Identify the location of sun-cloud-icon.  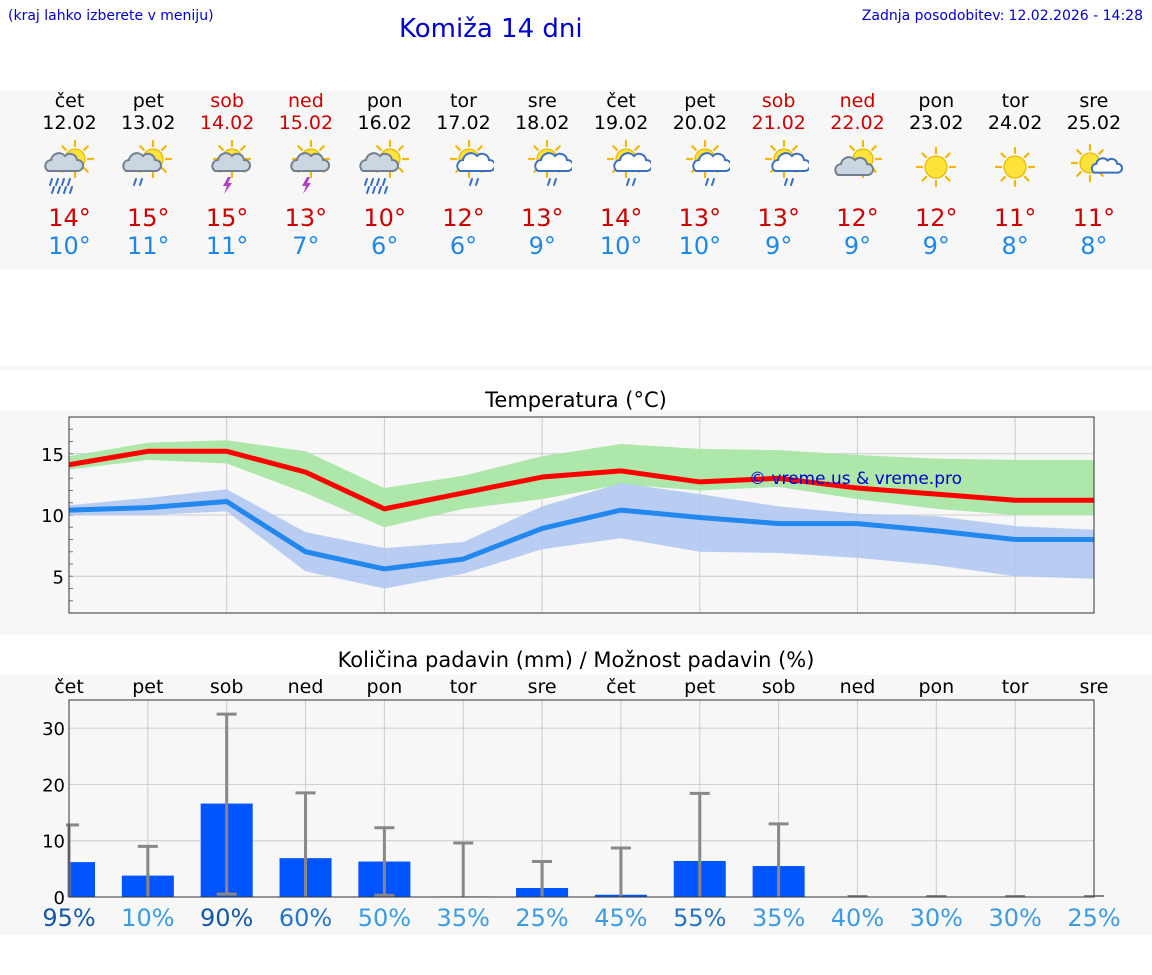
(857, 169).